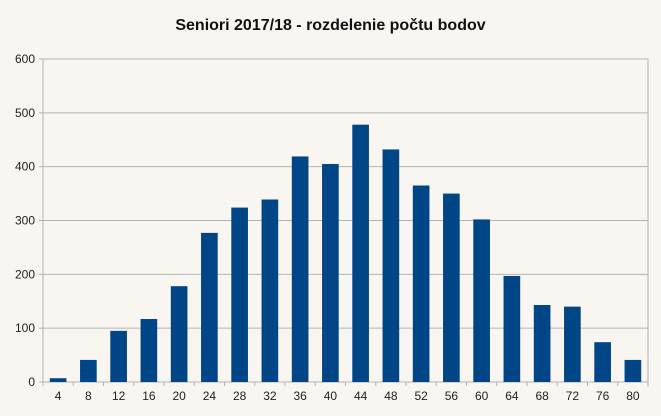 The width and height of the screenshot is (661, 416). What do you see at coordinates (391, 396) in the screenshot?
I see `x-tick-label: 48` at bounding box center [391, 396].